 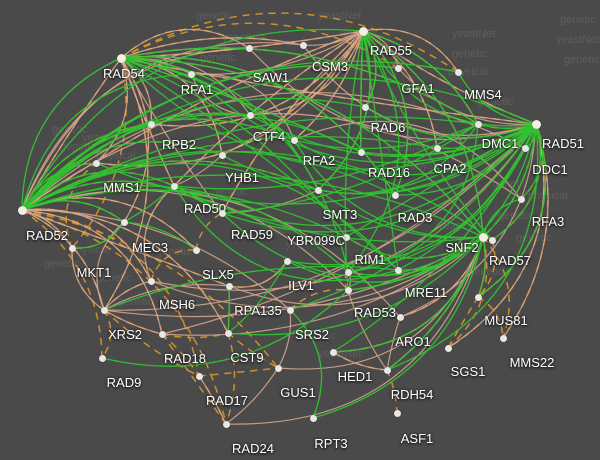 What do you see at coordinates (397, 413) in the screenshot?
I see `node-asf1` at bounding box center [397, 413].